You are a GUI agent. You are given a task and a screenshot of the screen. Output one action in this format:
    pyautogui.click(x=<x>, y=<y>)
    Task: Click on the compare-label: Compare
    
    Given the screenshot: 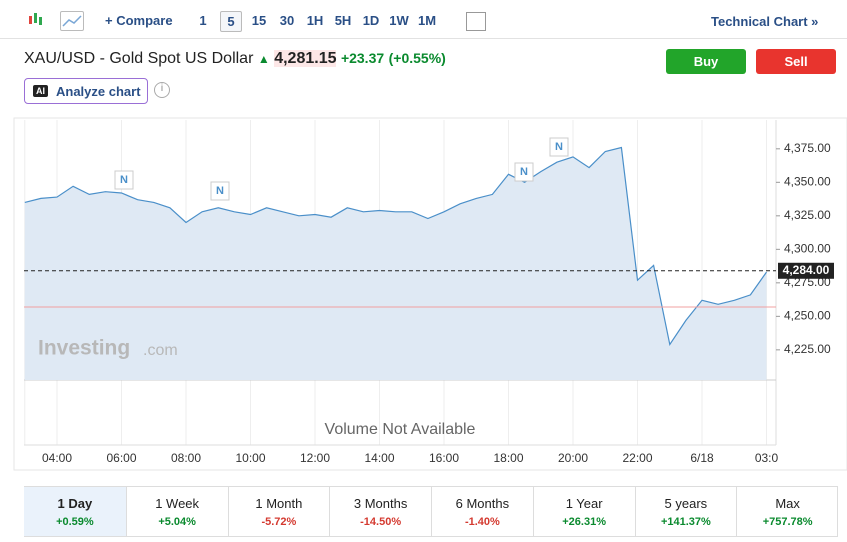 What is the action you would take?
    pyautogui.click(x=144, y=20)
    